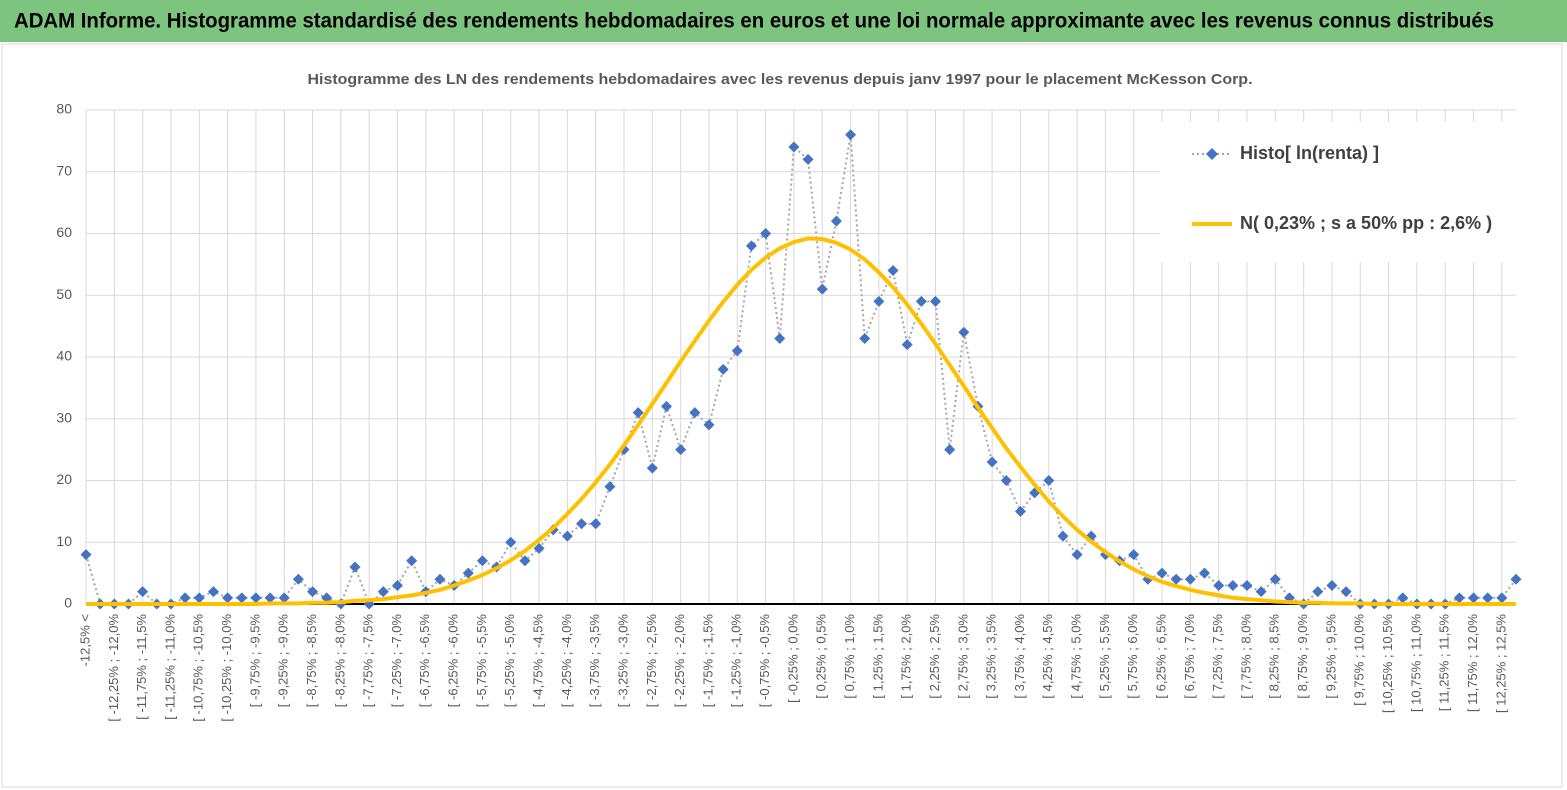  Describe the element at coordinates (1019, 656) in the screenshot. I see `x-tick-label: [ 3,75% ; 4,0%` at that location.